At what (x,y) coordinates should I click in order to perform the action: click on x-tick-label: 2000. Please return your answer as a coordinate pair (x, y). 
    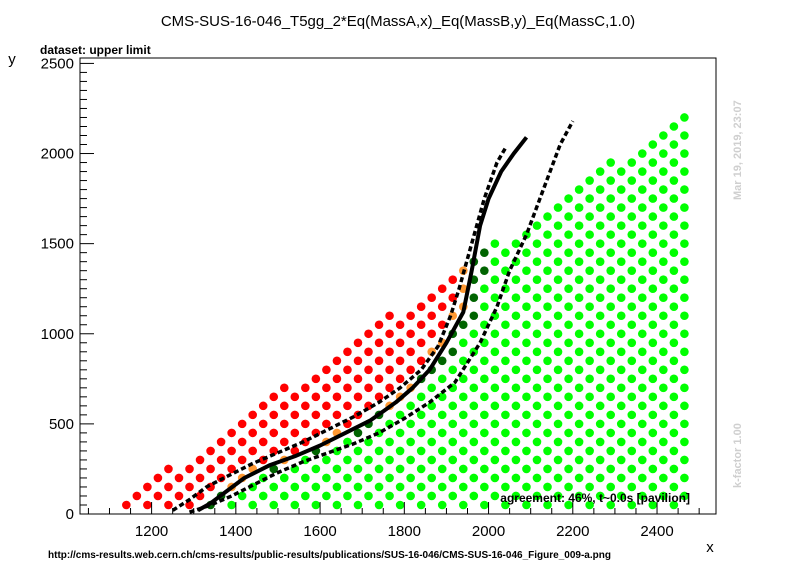
    Looking at the image, I should click on (488, 531).